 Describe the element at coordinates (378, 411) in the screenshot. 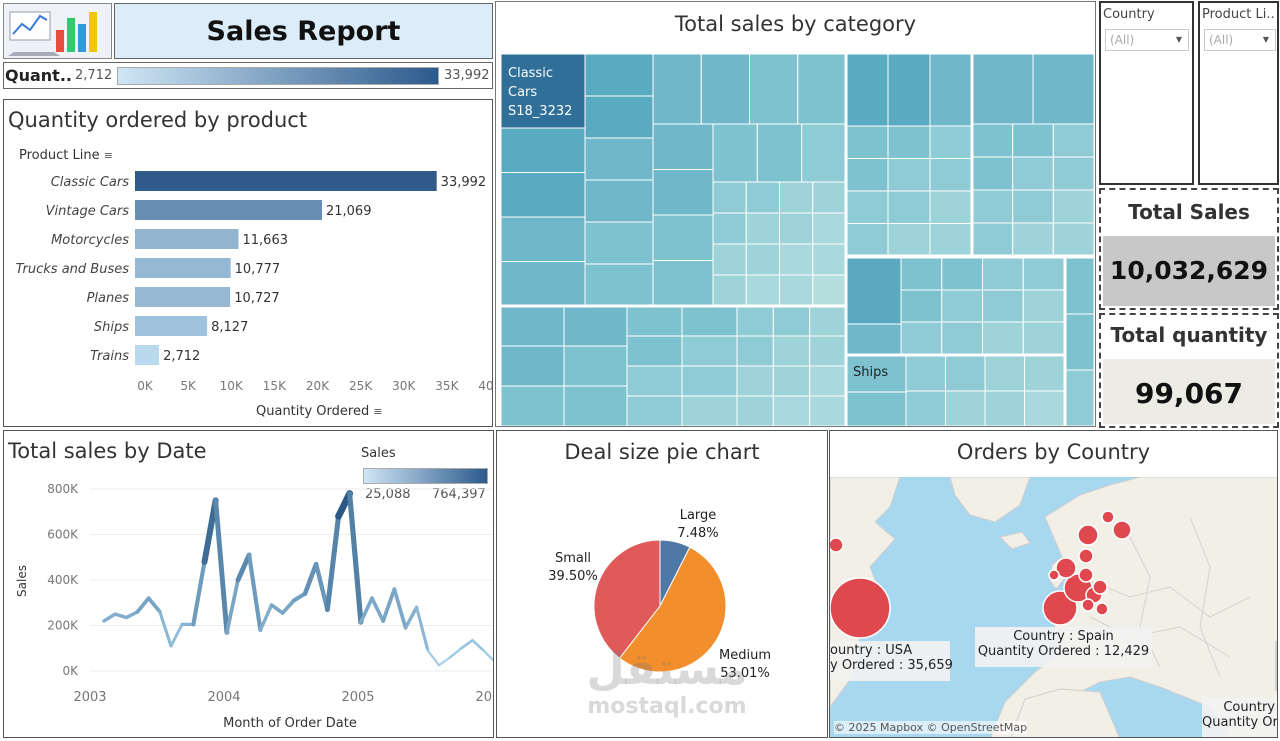

I see `sort-axis-icon: ≡` at that location.